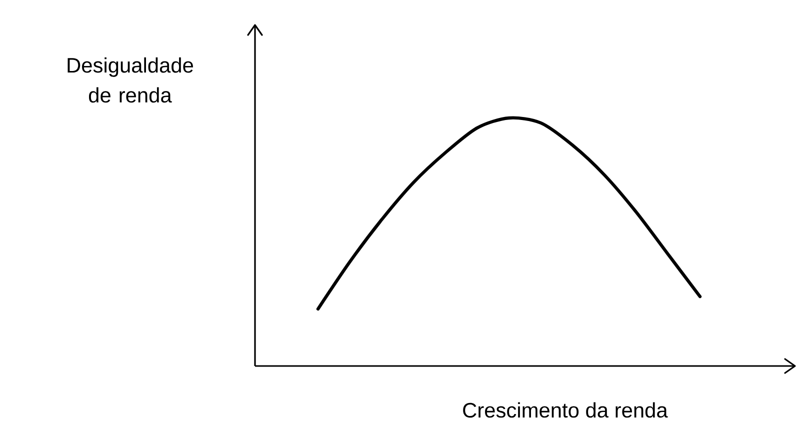 The width and height of the screenshot is (797, 443). What do you see at coordinates (131, 80) in the screenshot?
I see `text: Desigualdade de renda` at bounding box center [131, 80].